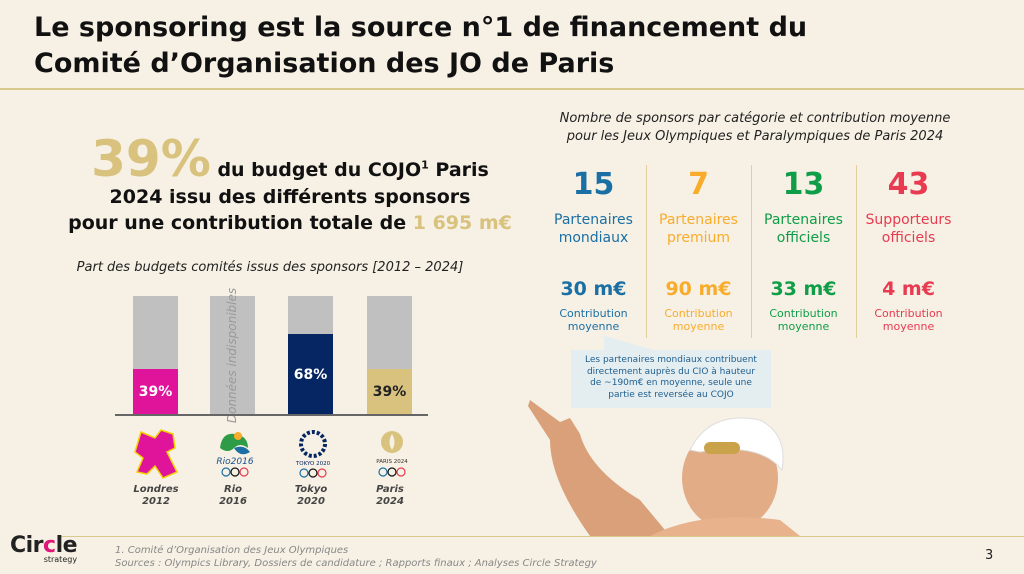 This screenshot has height=574, width=1024. Describe the element at coordinates (593, 229) in the screenshot. I see `category-label: Partenaires mondiaux` at that location.